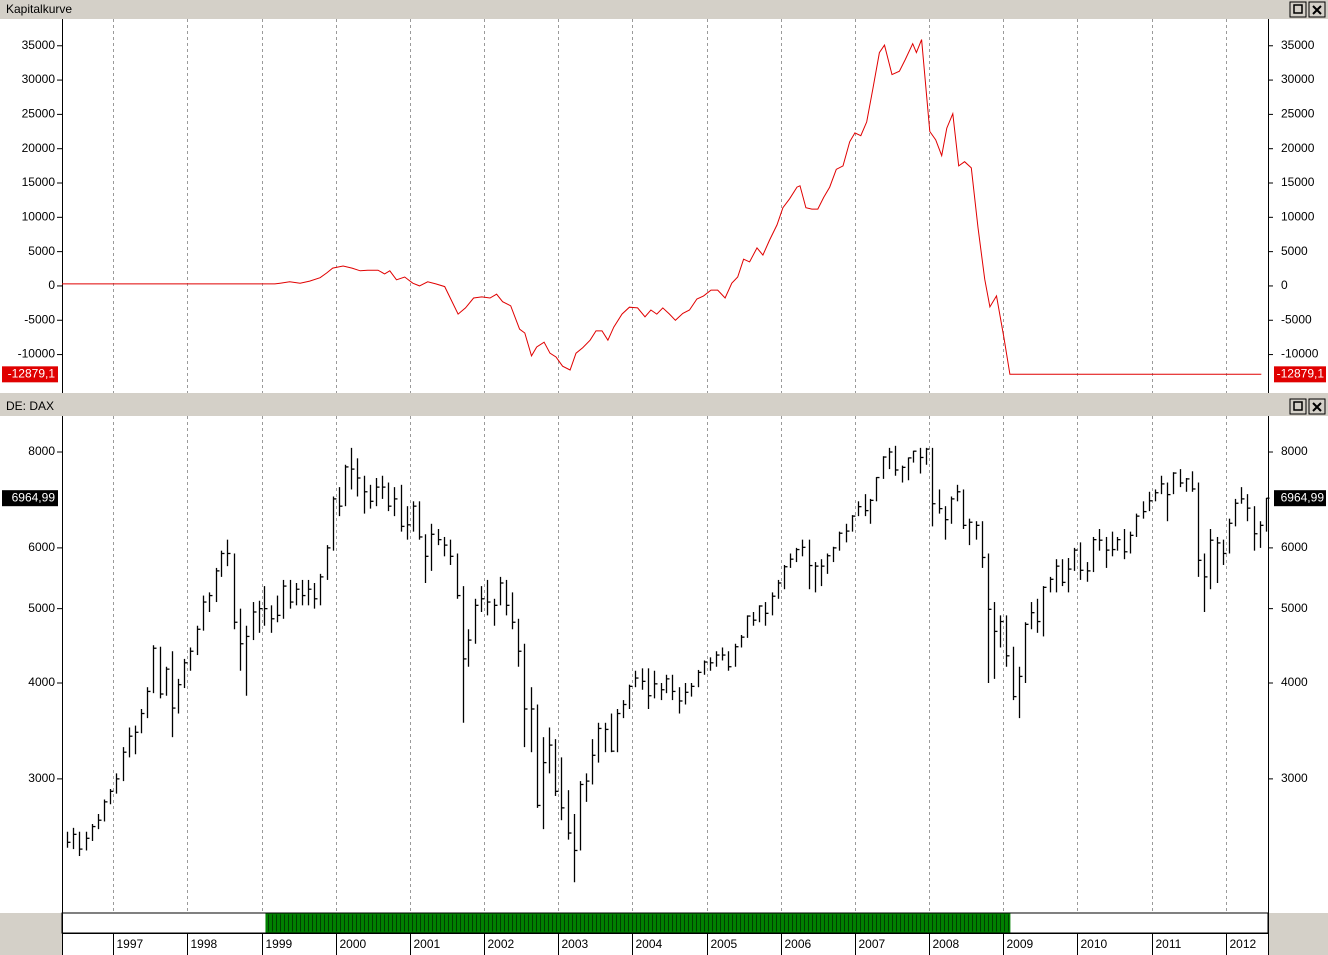 This screenshot has height=955, width=1328. What do you see at coordinates (501, 944) in the screenshot?
I see `x-tick-label: 2002` at bounding box center [501, 944].